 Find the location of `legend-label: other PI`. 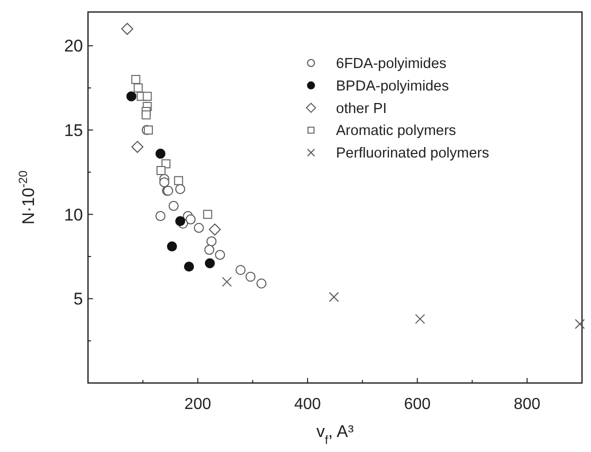

legend-label: other PI is located at coordinates (361, 108).